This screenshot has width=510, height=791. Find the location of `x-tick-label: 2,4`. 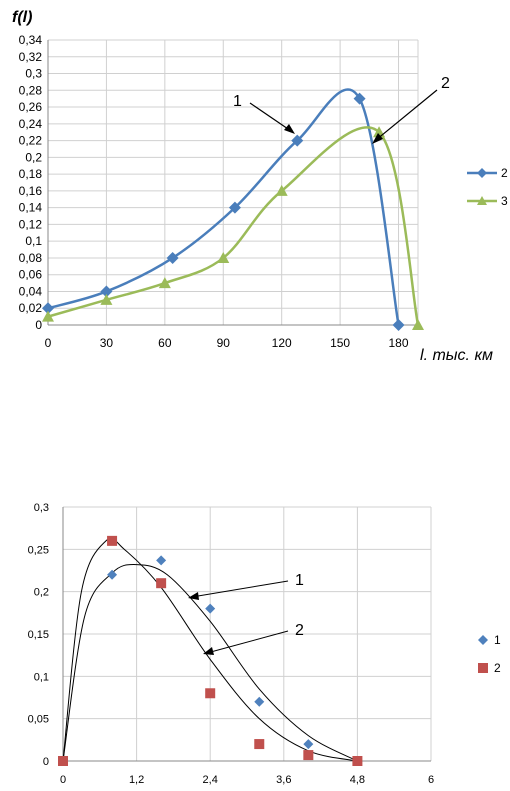

x-tick-label: 2,4 is located at coordinates (210, 780).